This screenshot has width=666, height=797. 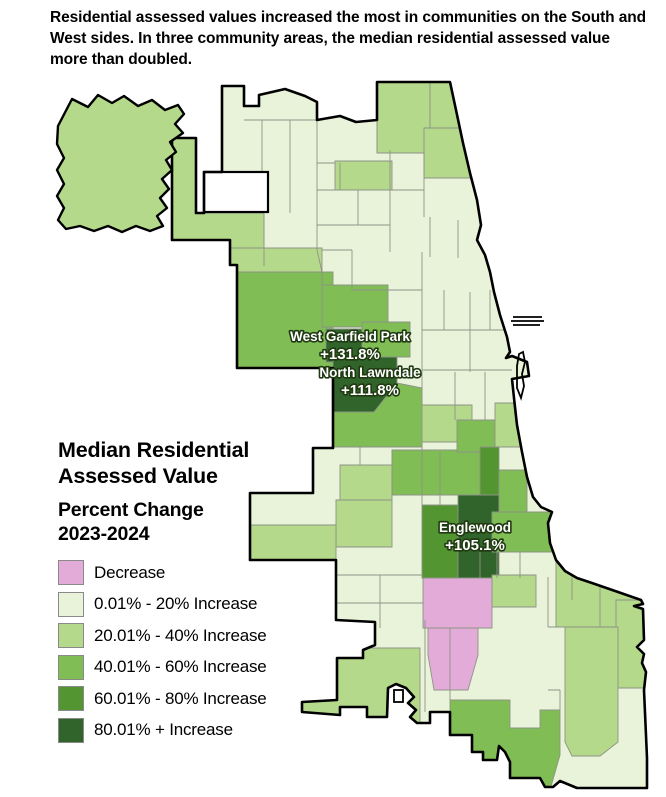 What do you see at coordinates (370, 390) in the screenshot?
I see `map-value-north-lawndale: +111.8%` at bounding box center [370, 390].